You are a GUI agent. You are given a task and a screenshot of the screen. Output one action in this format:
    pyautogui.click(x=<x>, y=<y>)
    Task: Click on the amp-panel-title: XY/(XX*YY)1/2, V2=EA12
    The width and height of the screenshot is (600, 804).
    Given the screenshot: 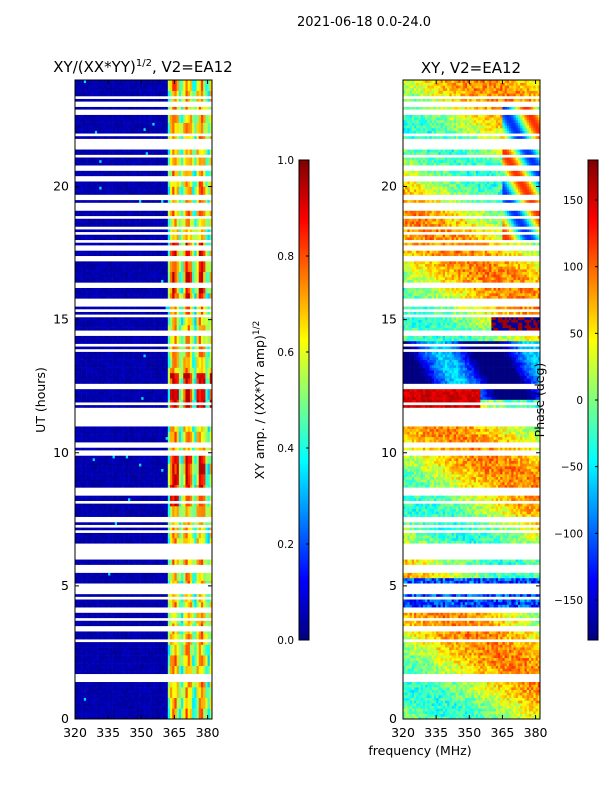 What is the action you would take?
    pyautogui.click(x=142, y=67)
    